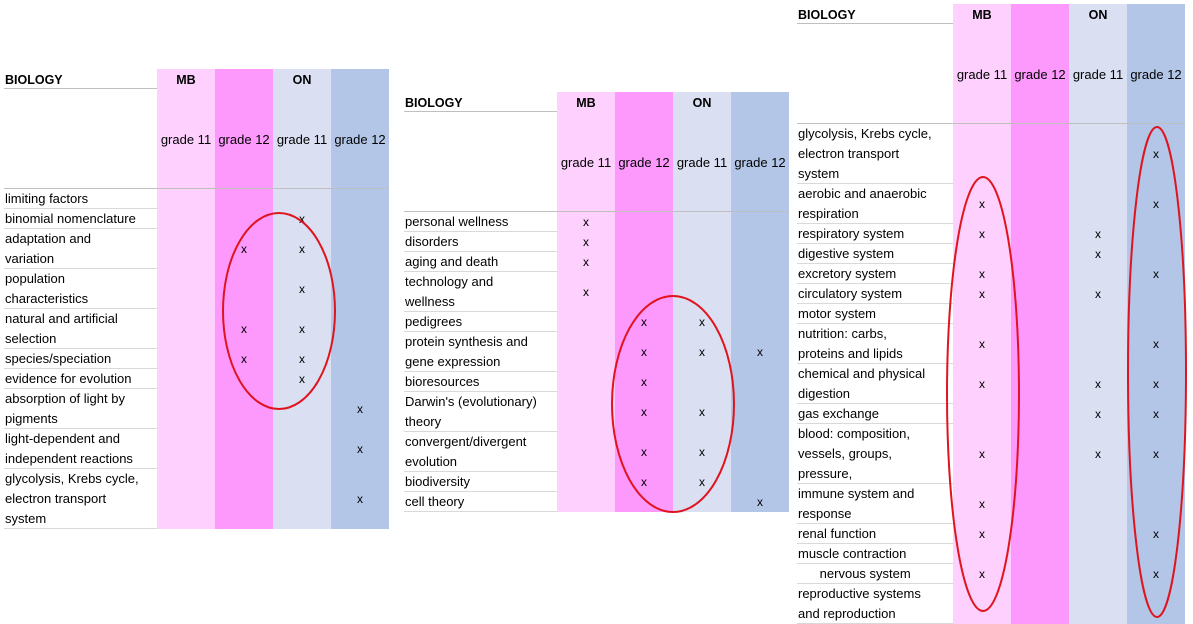 Image resolution: width=1193 pixels, height=624 pixels. Describe the element at coordinates (442, 381) in the screenshot. I see `row-label: bioresources` at that location.